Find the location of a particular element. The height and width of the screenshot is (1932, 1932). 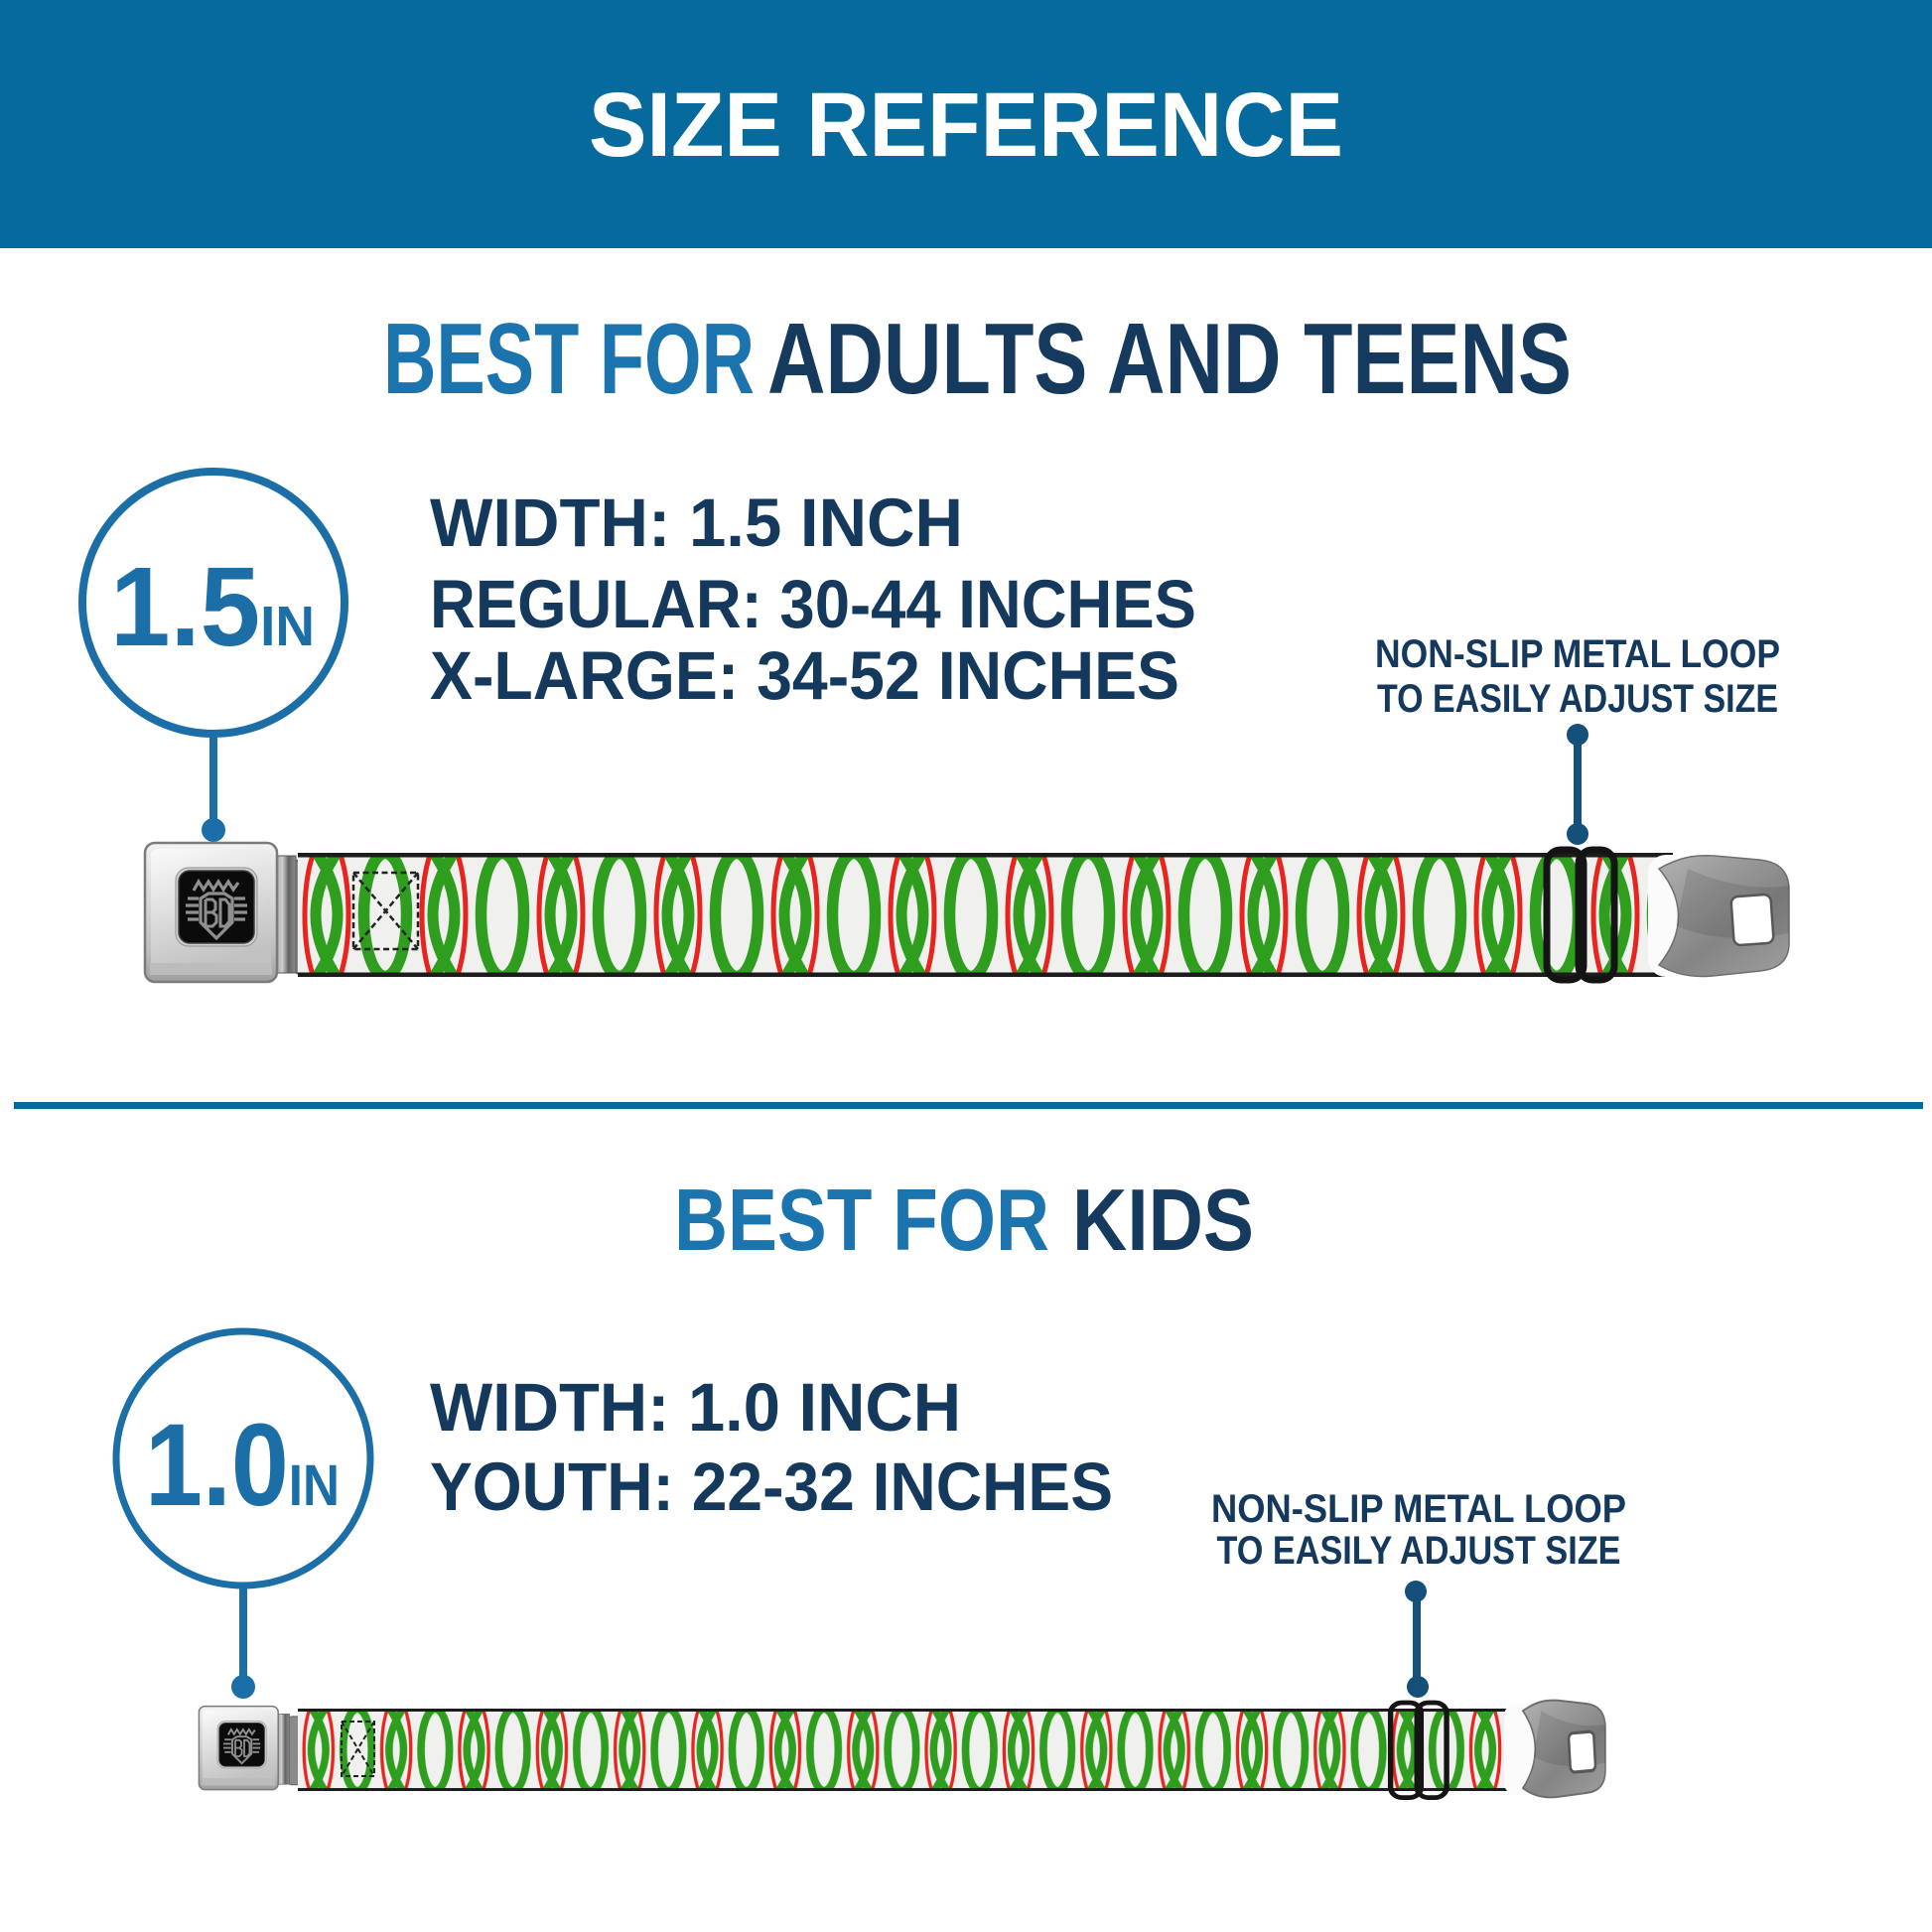

svg-text: SIZE REFERENCE is located at coordinates (966, 125).